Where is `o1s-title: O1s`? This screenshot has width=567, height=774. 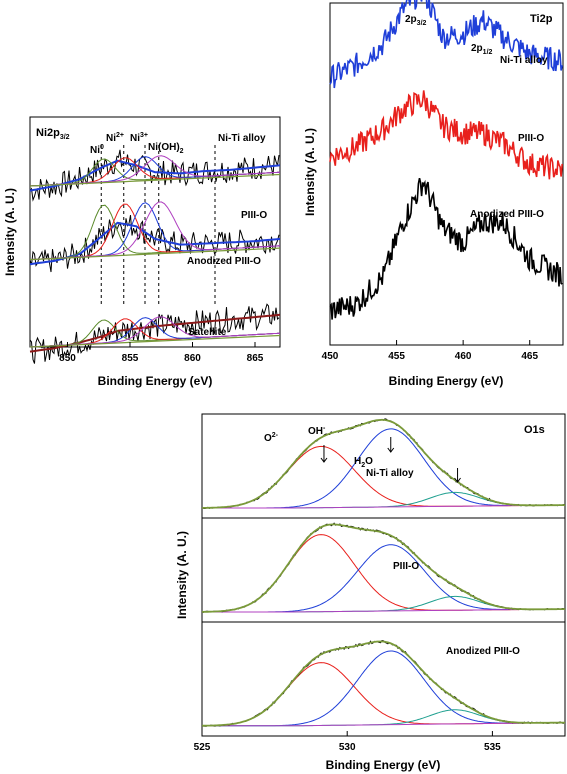
o1s-title: O1s is located at coordinates (534, 430).